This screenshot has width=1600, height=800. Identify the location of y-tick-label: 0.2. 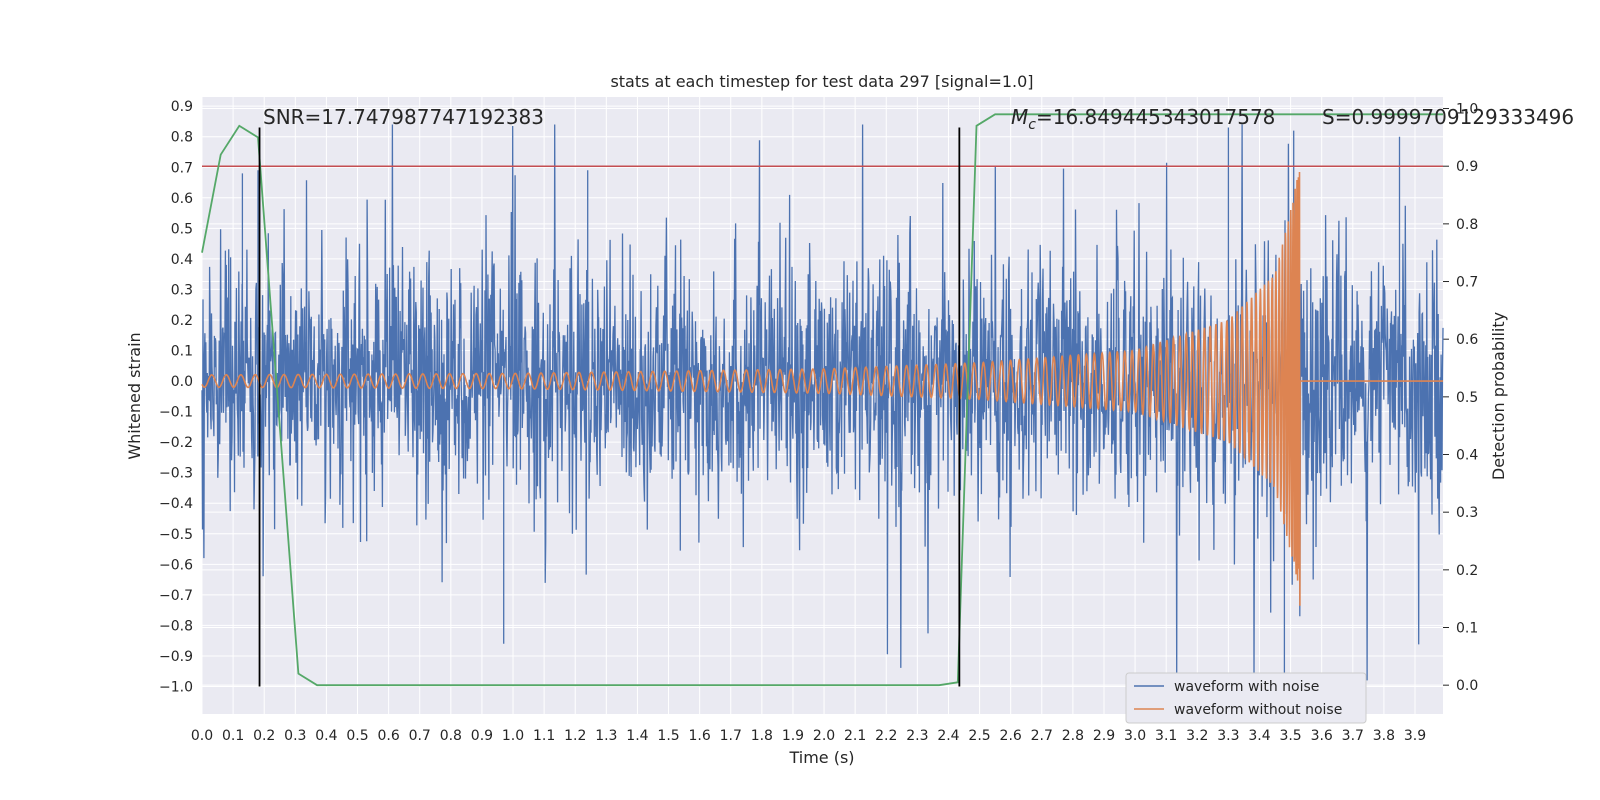
(182, 321).